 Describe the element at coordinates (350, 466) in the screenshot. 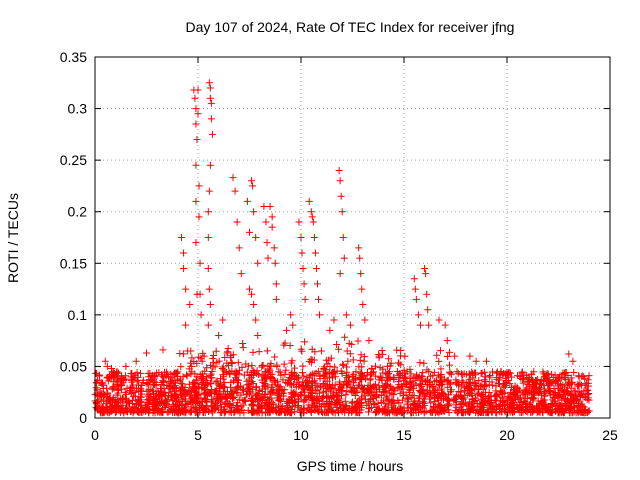

I see `x-axis-label: GPS time / hours` at that location.